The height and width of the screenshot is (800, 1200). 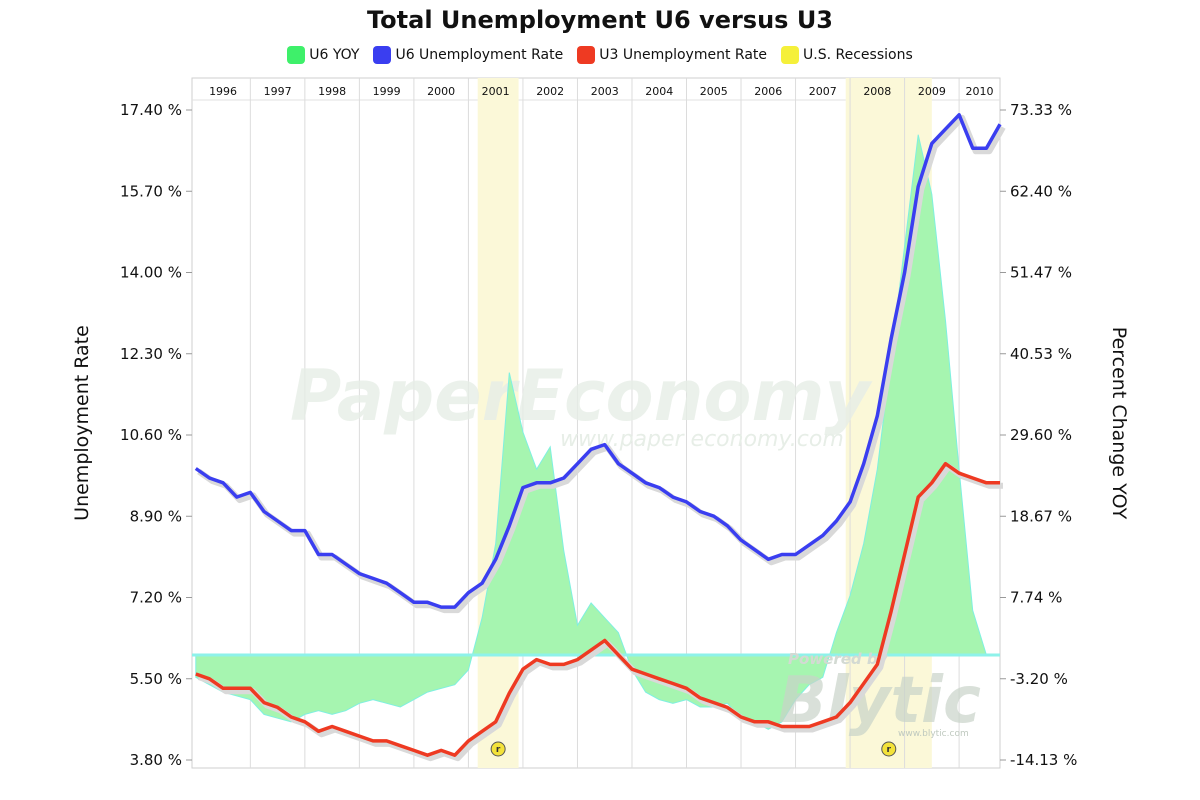 I want to click on legend-item-u6-rate: U6 Unemployment Rate, so click(x=468, y=55).